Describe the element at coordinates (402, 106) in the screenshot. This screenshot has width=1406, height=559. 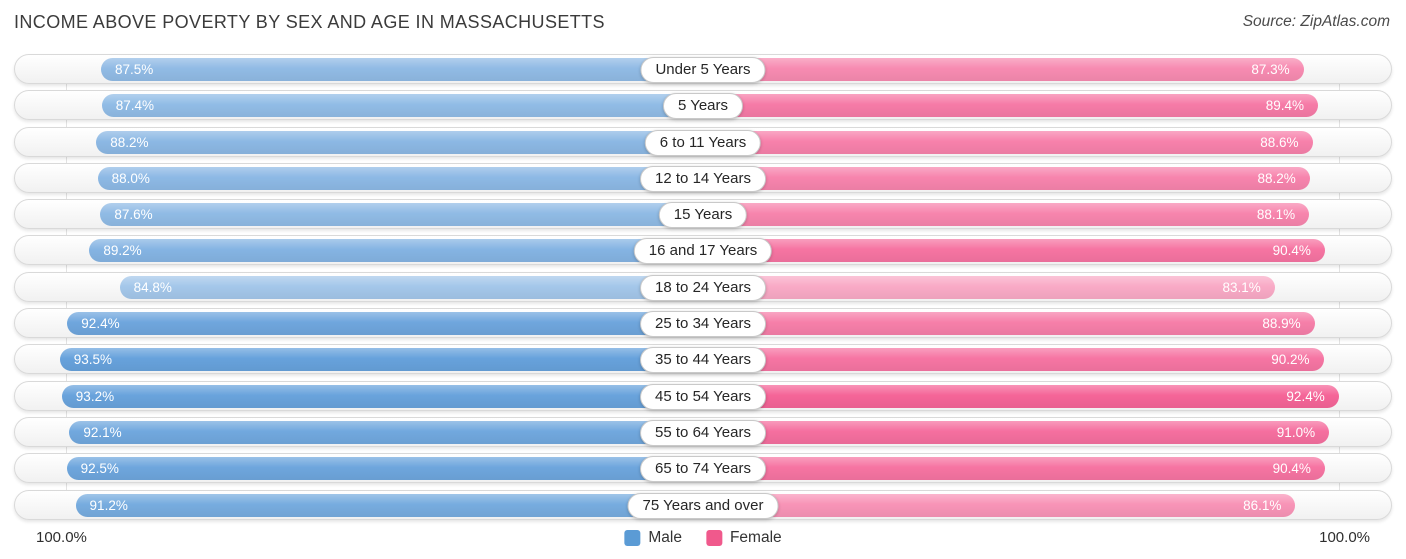
I see `male-bar: 87.4%` at that location.